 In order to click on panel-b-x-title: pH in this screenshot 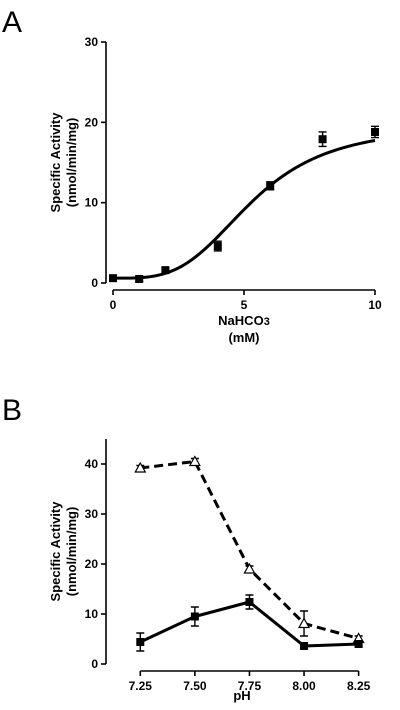, I will do `click(241, 695)`.